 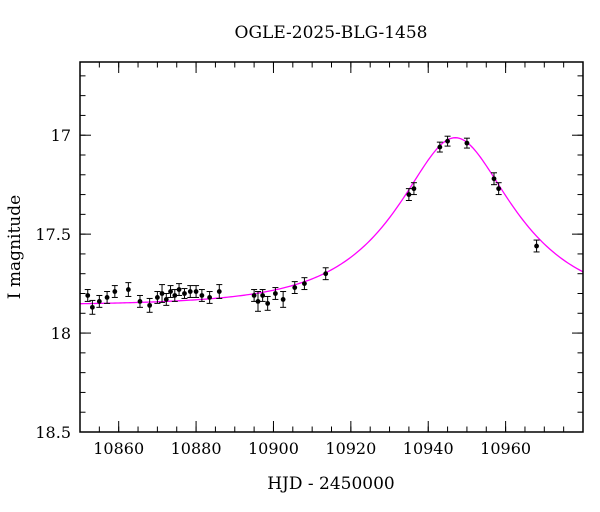 What do you see at coordinates (505, 448) in the screenshot?
I see `x-tick-label: 10960` at bounding box center [505, 448].